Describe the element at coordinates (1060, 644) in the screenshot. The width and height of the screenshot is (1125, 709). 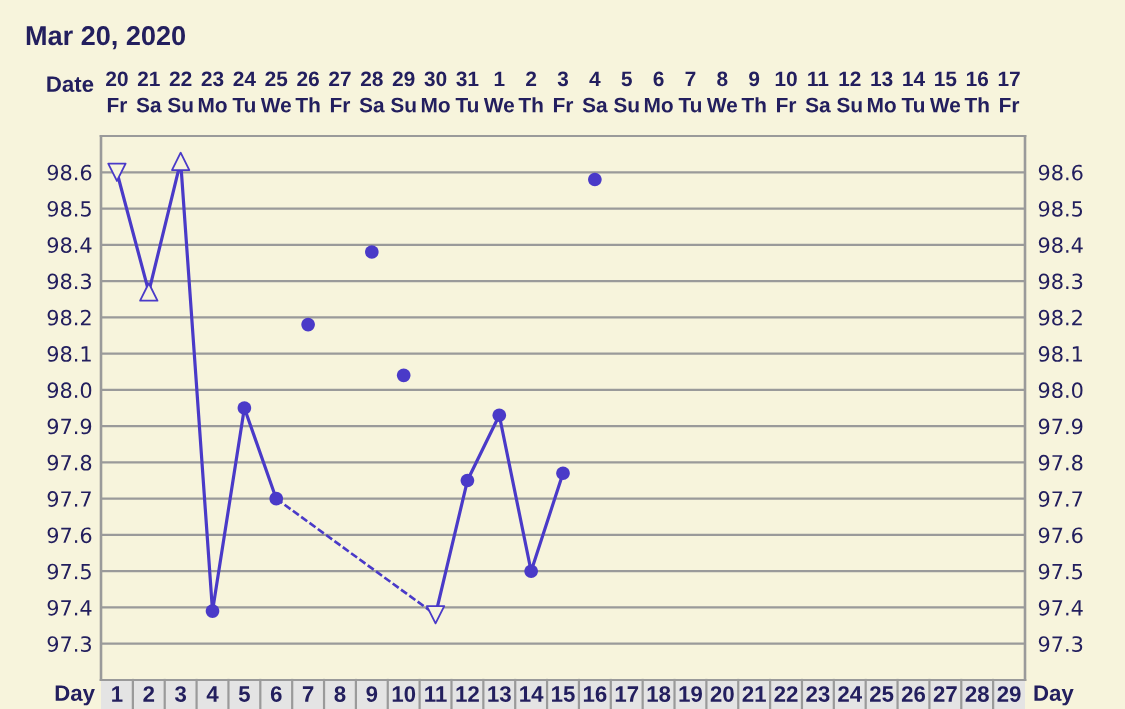
I see `y2-tick-label: 97.3` at that location.